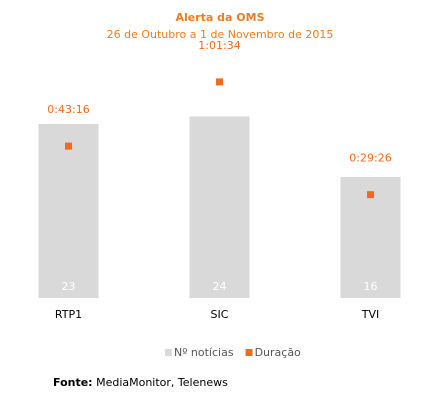 This screenshot has height=407, width=441. I want to click on x-tick-label: SIC, so click(220, 314).